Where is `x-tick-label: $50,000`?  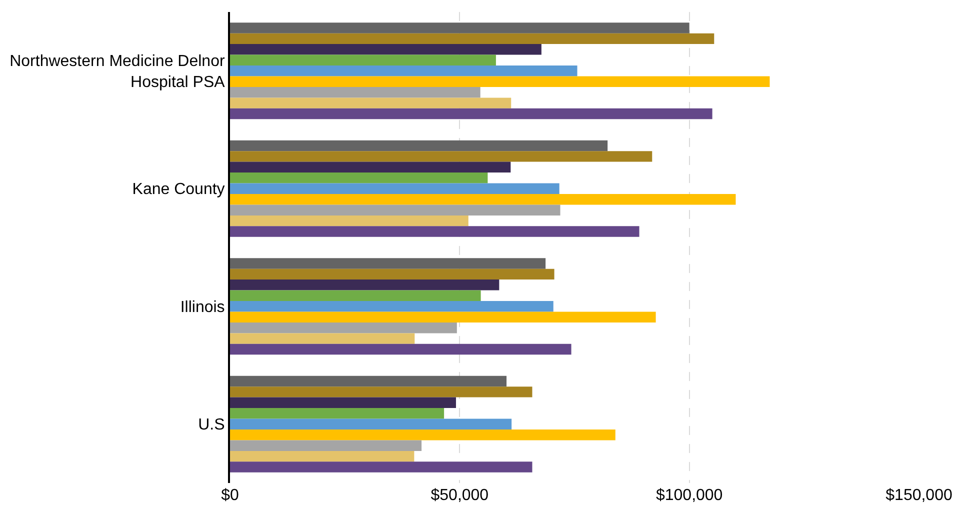
x-tick-label: $50,000 is located at coordinates (459, 495).